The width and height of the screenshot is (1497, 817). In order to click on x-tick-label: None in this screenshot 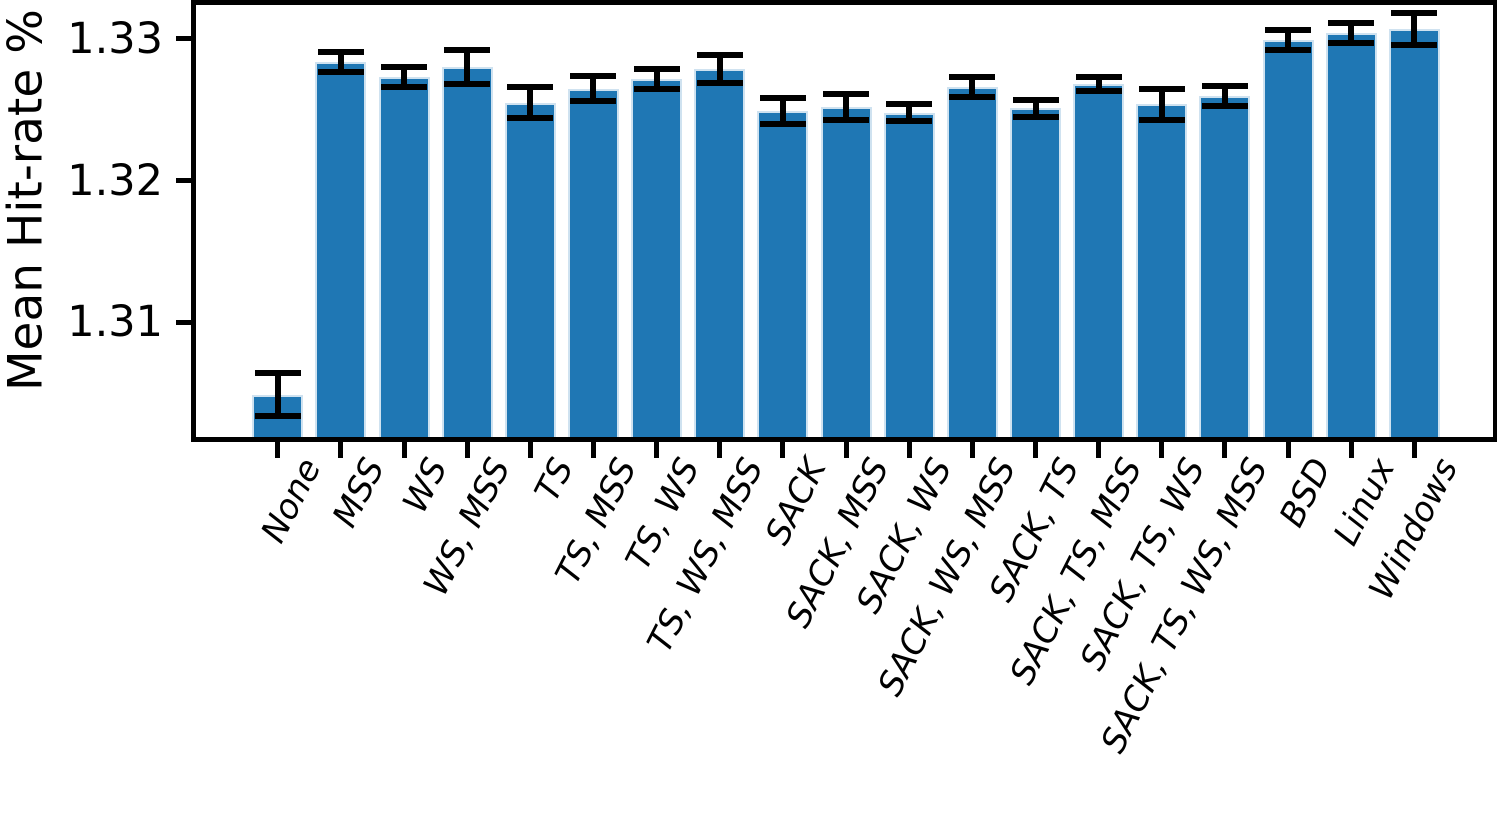, I will do `click(291, 501)`.